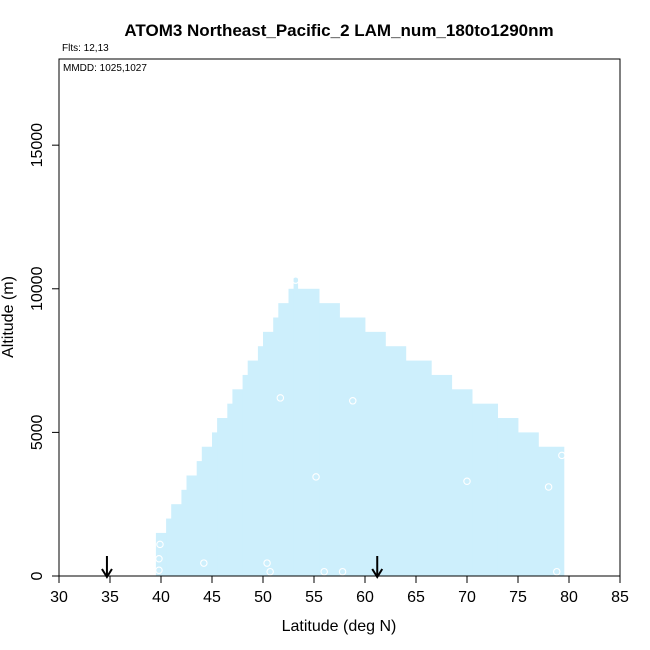  I want to click on x-tick-label: 35, so click(110, 597).